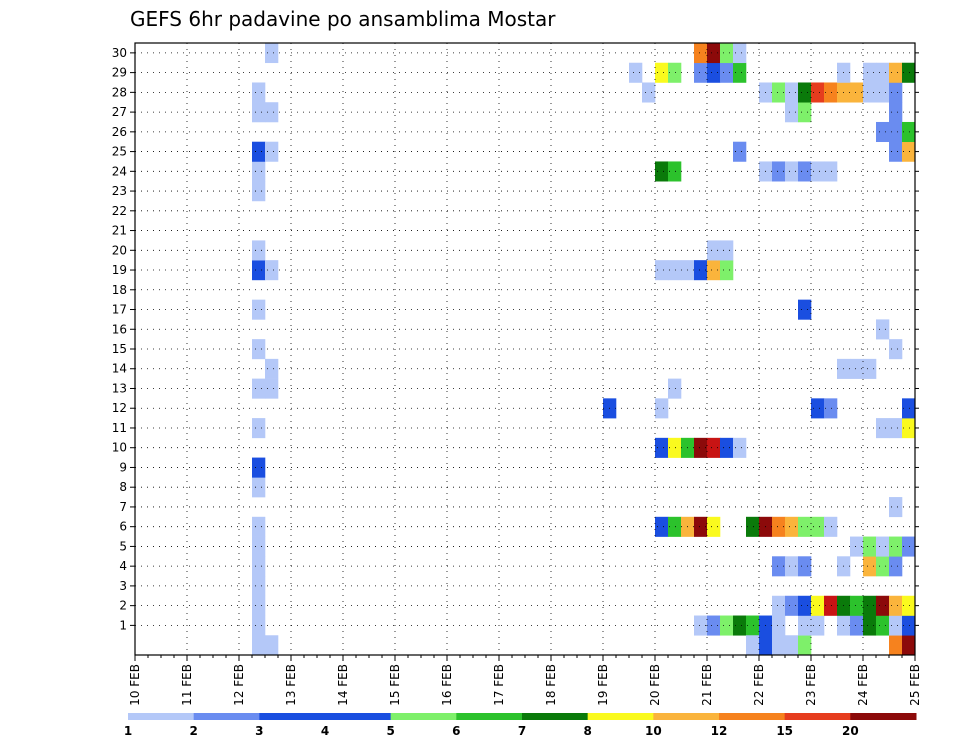 The height and width of the screenshot is (742, 960). Describe the element at coordinates (123, 527) in the screenshot. I see `y-tick-label: 6` at that location.